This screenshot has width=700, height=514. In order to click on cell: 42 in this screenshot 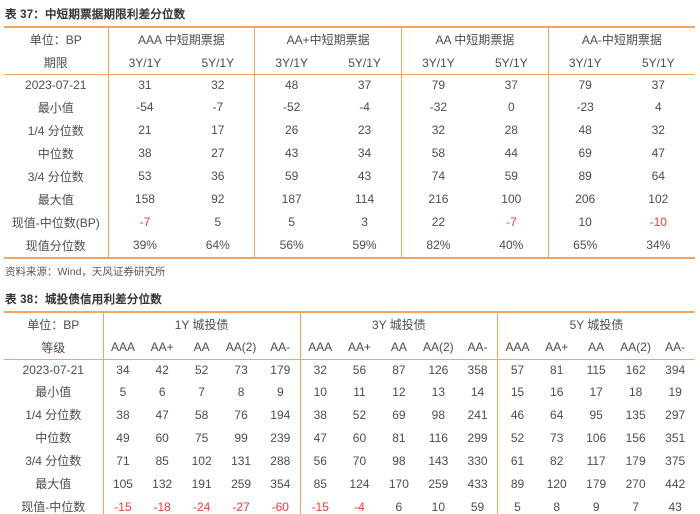, I will do `click(162, 369)`.